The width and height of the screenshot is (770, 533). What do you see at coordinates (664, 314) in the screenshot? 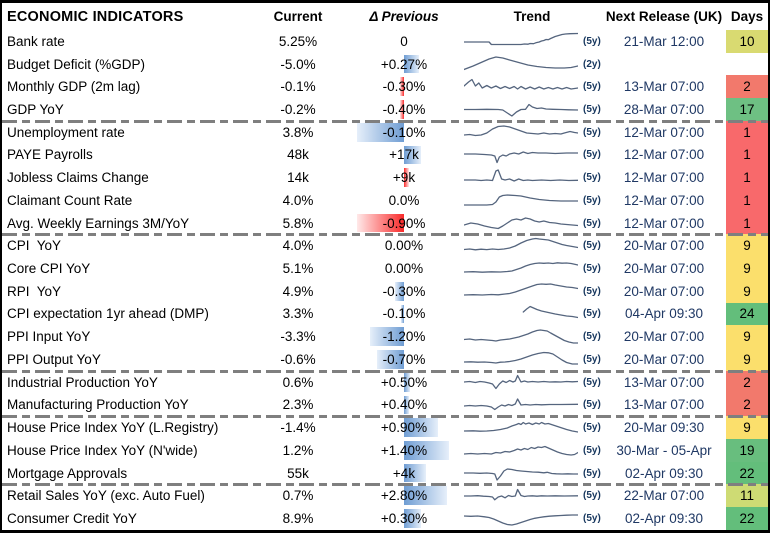
I see `next-release-value: 04-Apr 09:30` at bounding box center [664, 314].